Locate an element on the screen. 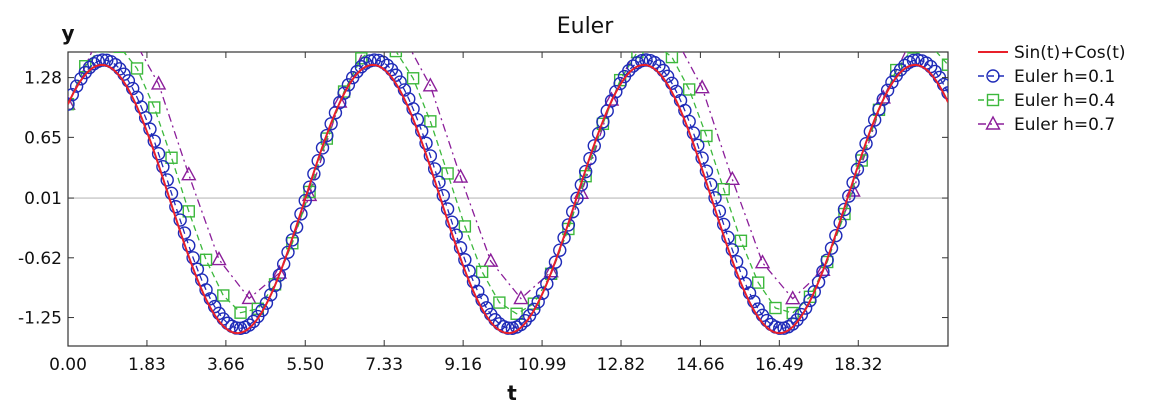 This screenshot has height=404, width=1164. x-tick-label: 16.49 is located at coordinates (779, 365).